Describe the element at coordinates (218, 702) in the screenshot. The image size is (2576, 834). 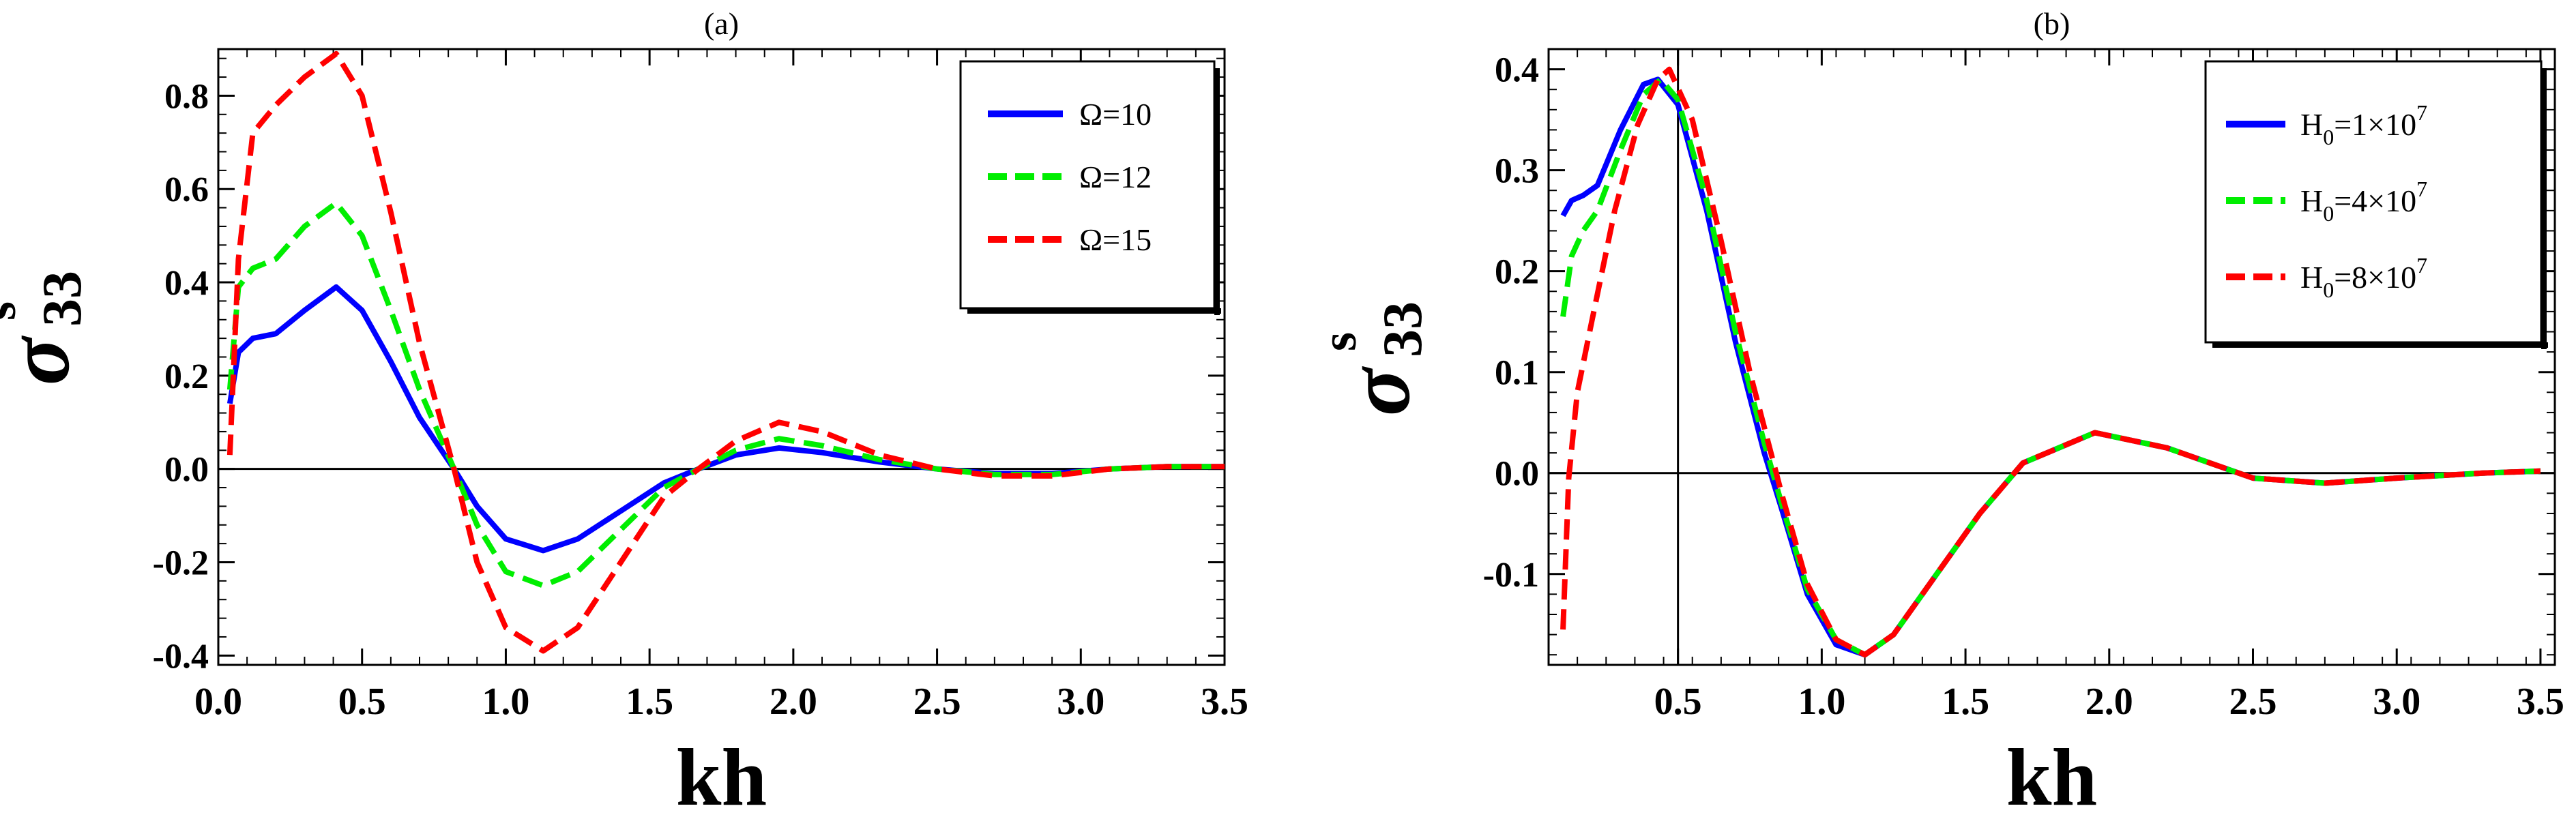
I see `x-tick-label: 0.0` at that location.